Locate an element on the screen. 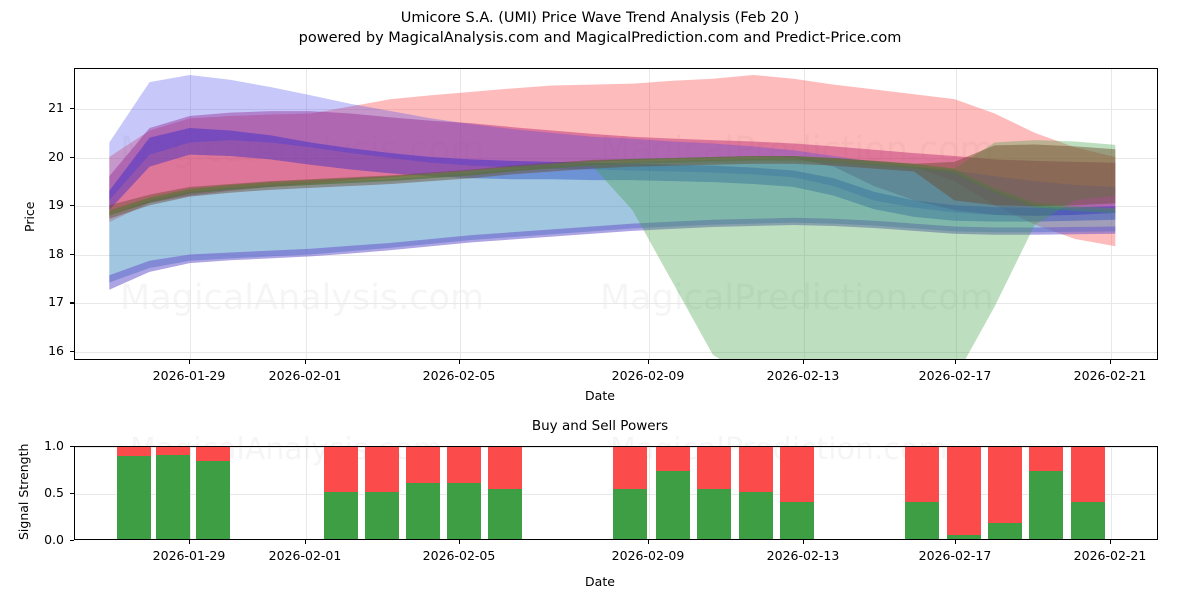  y-axis-tick-label: 16 is located at coordinates (56, 350).